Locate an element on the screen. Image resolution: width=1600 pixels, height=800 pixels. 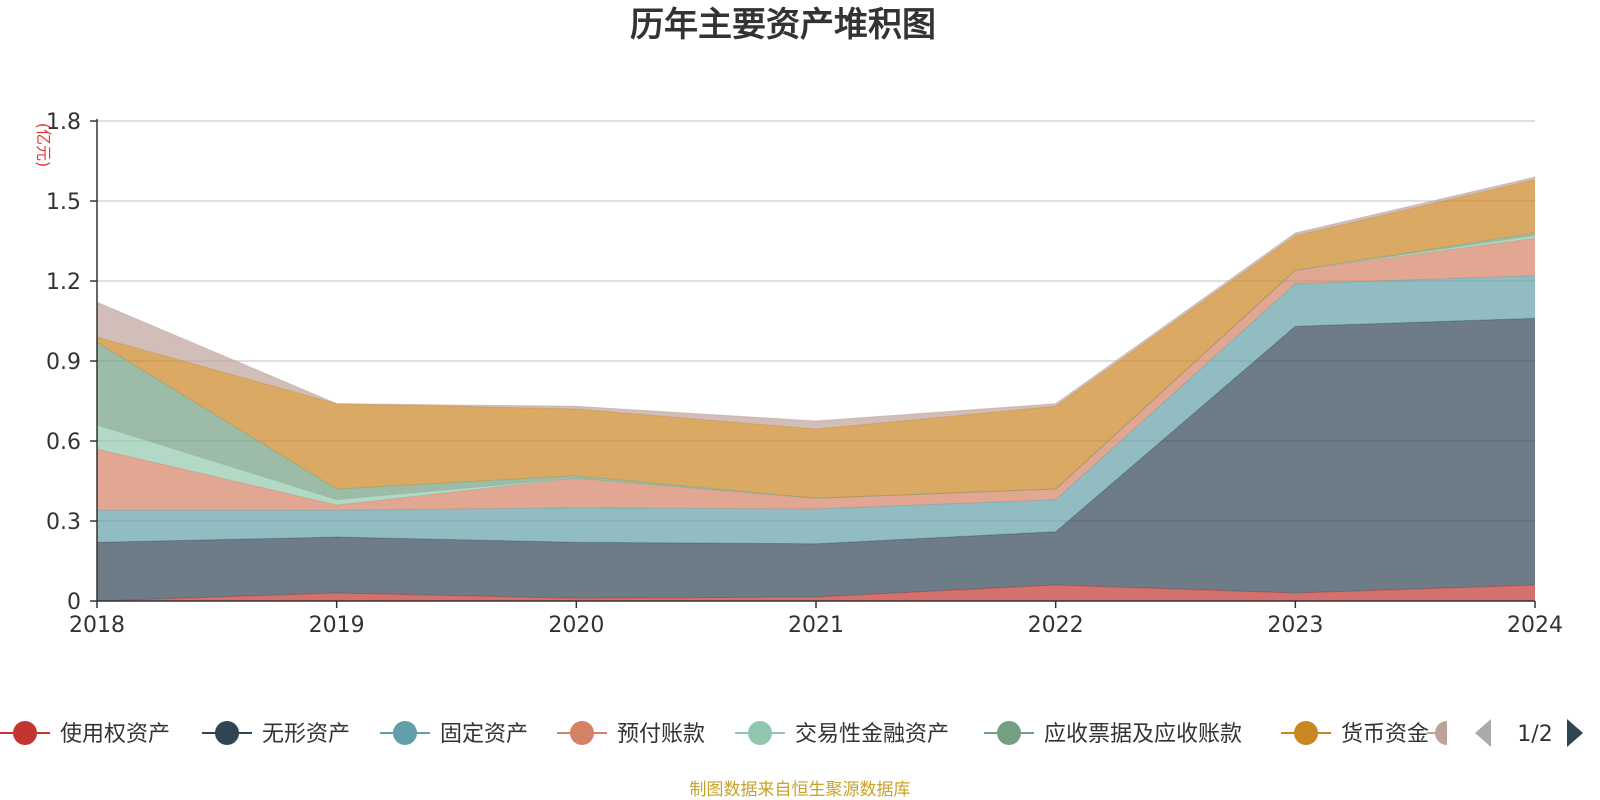
legend-partial-marker is located at coordinates (1441, 733).